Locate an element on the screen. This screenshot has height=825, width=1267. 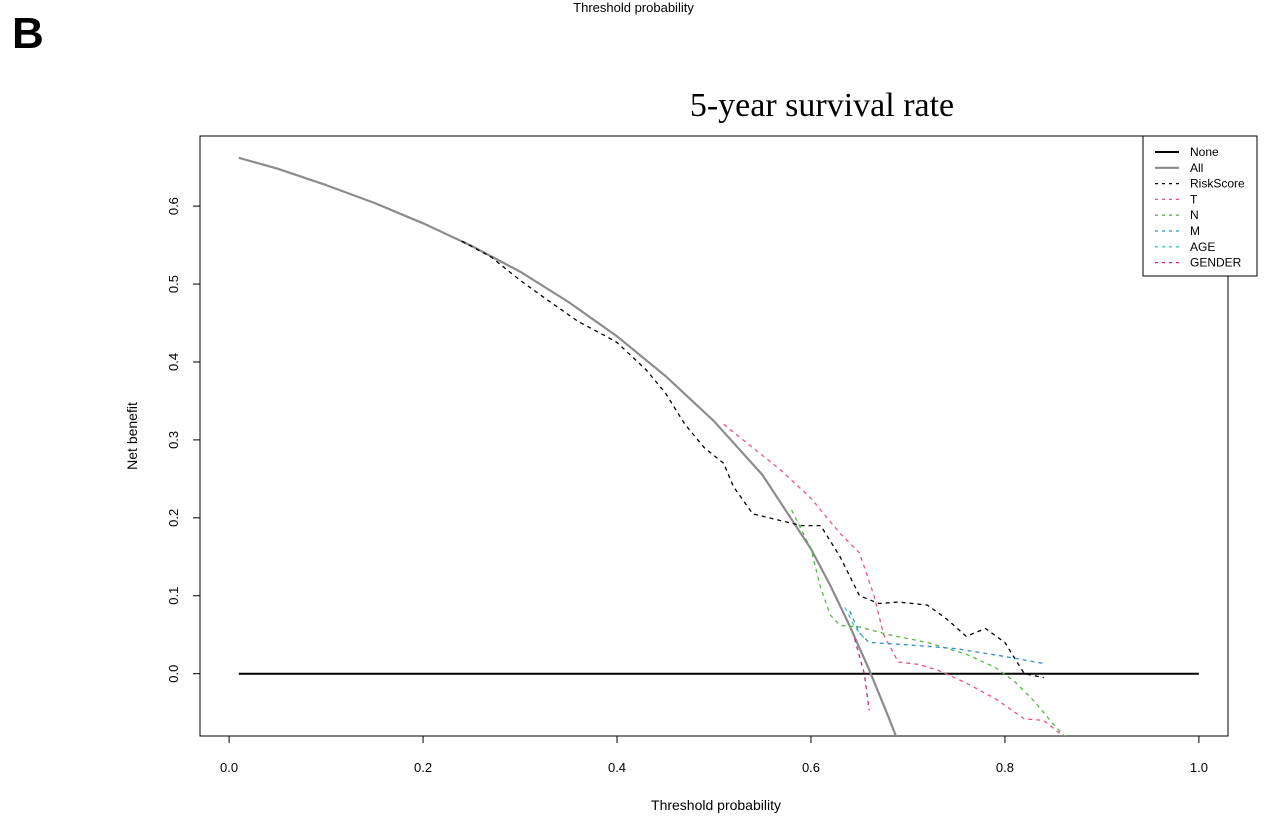
x-axis-title: Threshold probability is located at coordinates (716, 805).